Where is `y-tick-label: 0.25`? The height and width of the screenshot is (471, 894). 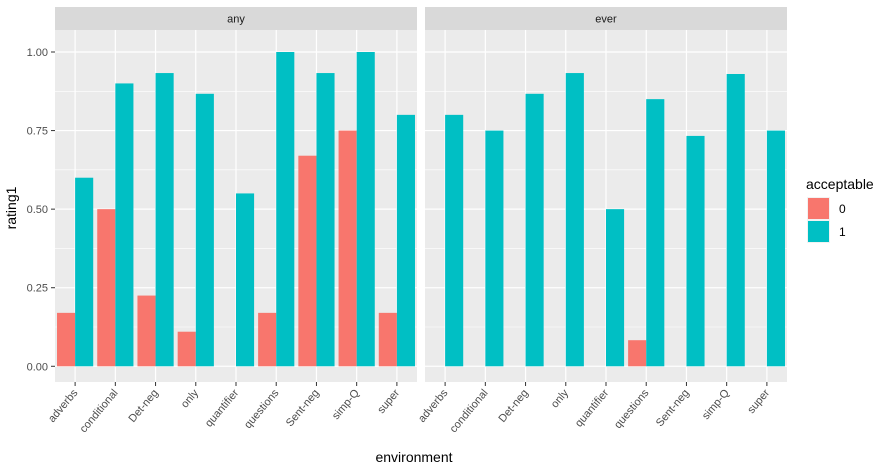 y-tick-label: 0.25 is located at coordinates (37, 289).